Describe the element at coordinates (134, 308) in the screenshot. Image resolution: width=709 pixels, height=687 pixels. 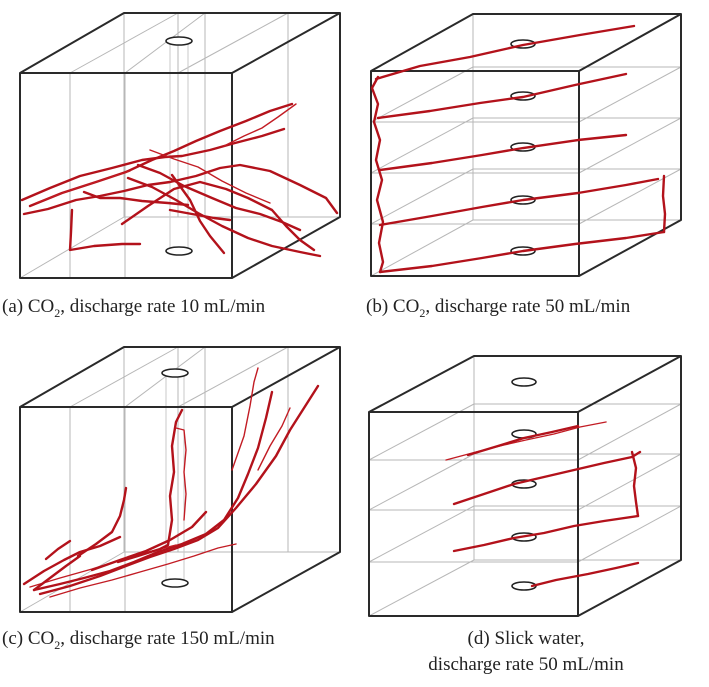
I see `caption-a: (a) CO2, discharge rate 10 mL/min` at that location.